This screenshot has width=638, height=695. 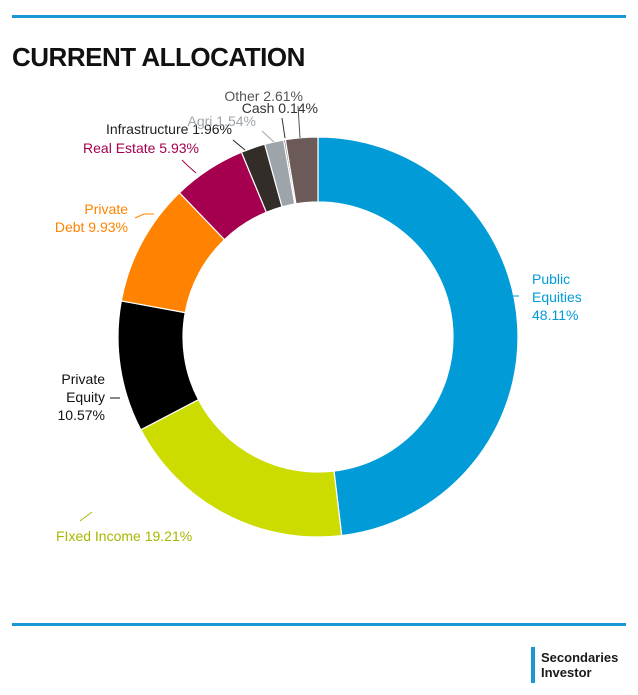 I want to click on logo-words: Secondaries Investor, so click(x=579, y=665).